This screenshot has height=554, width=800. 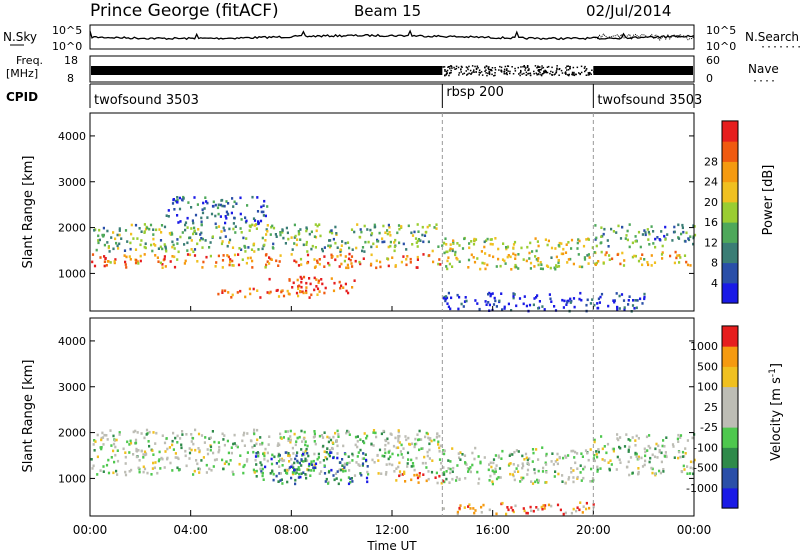 What do you see at coordinates (190, 530) in the screenshot?
I see `x-tick-label: 04:00` at bounding box center [190, 530].